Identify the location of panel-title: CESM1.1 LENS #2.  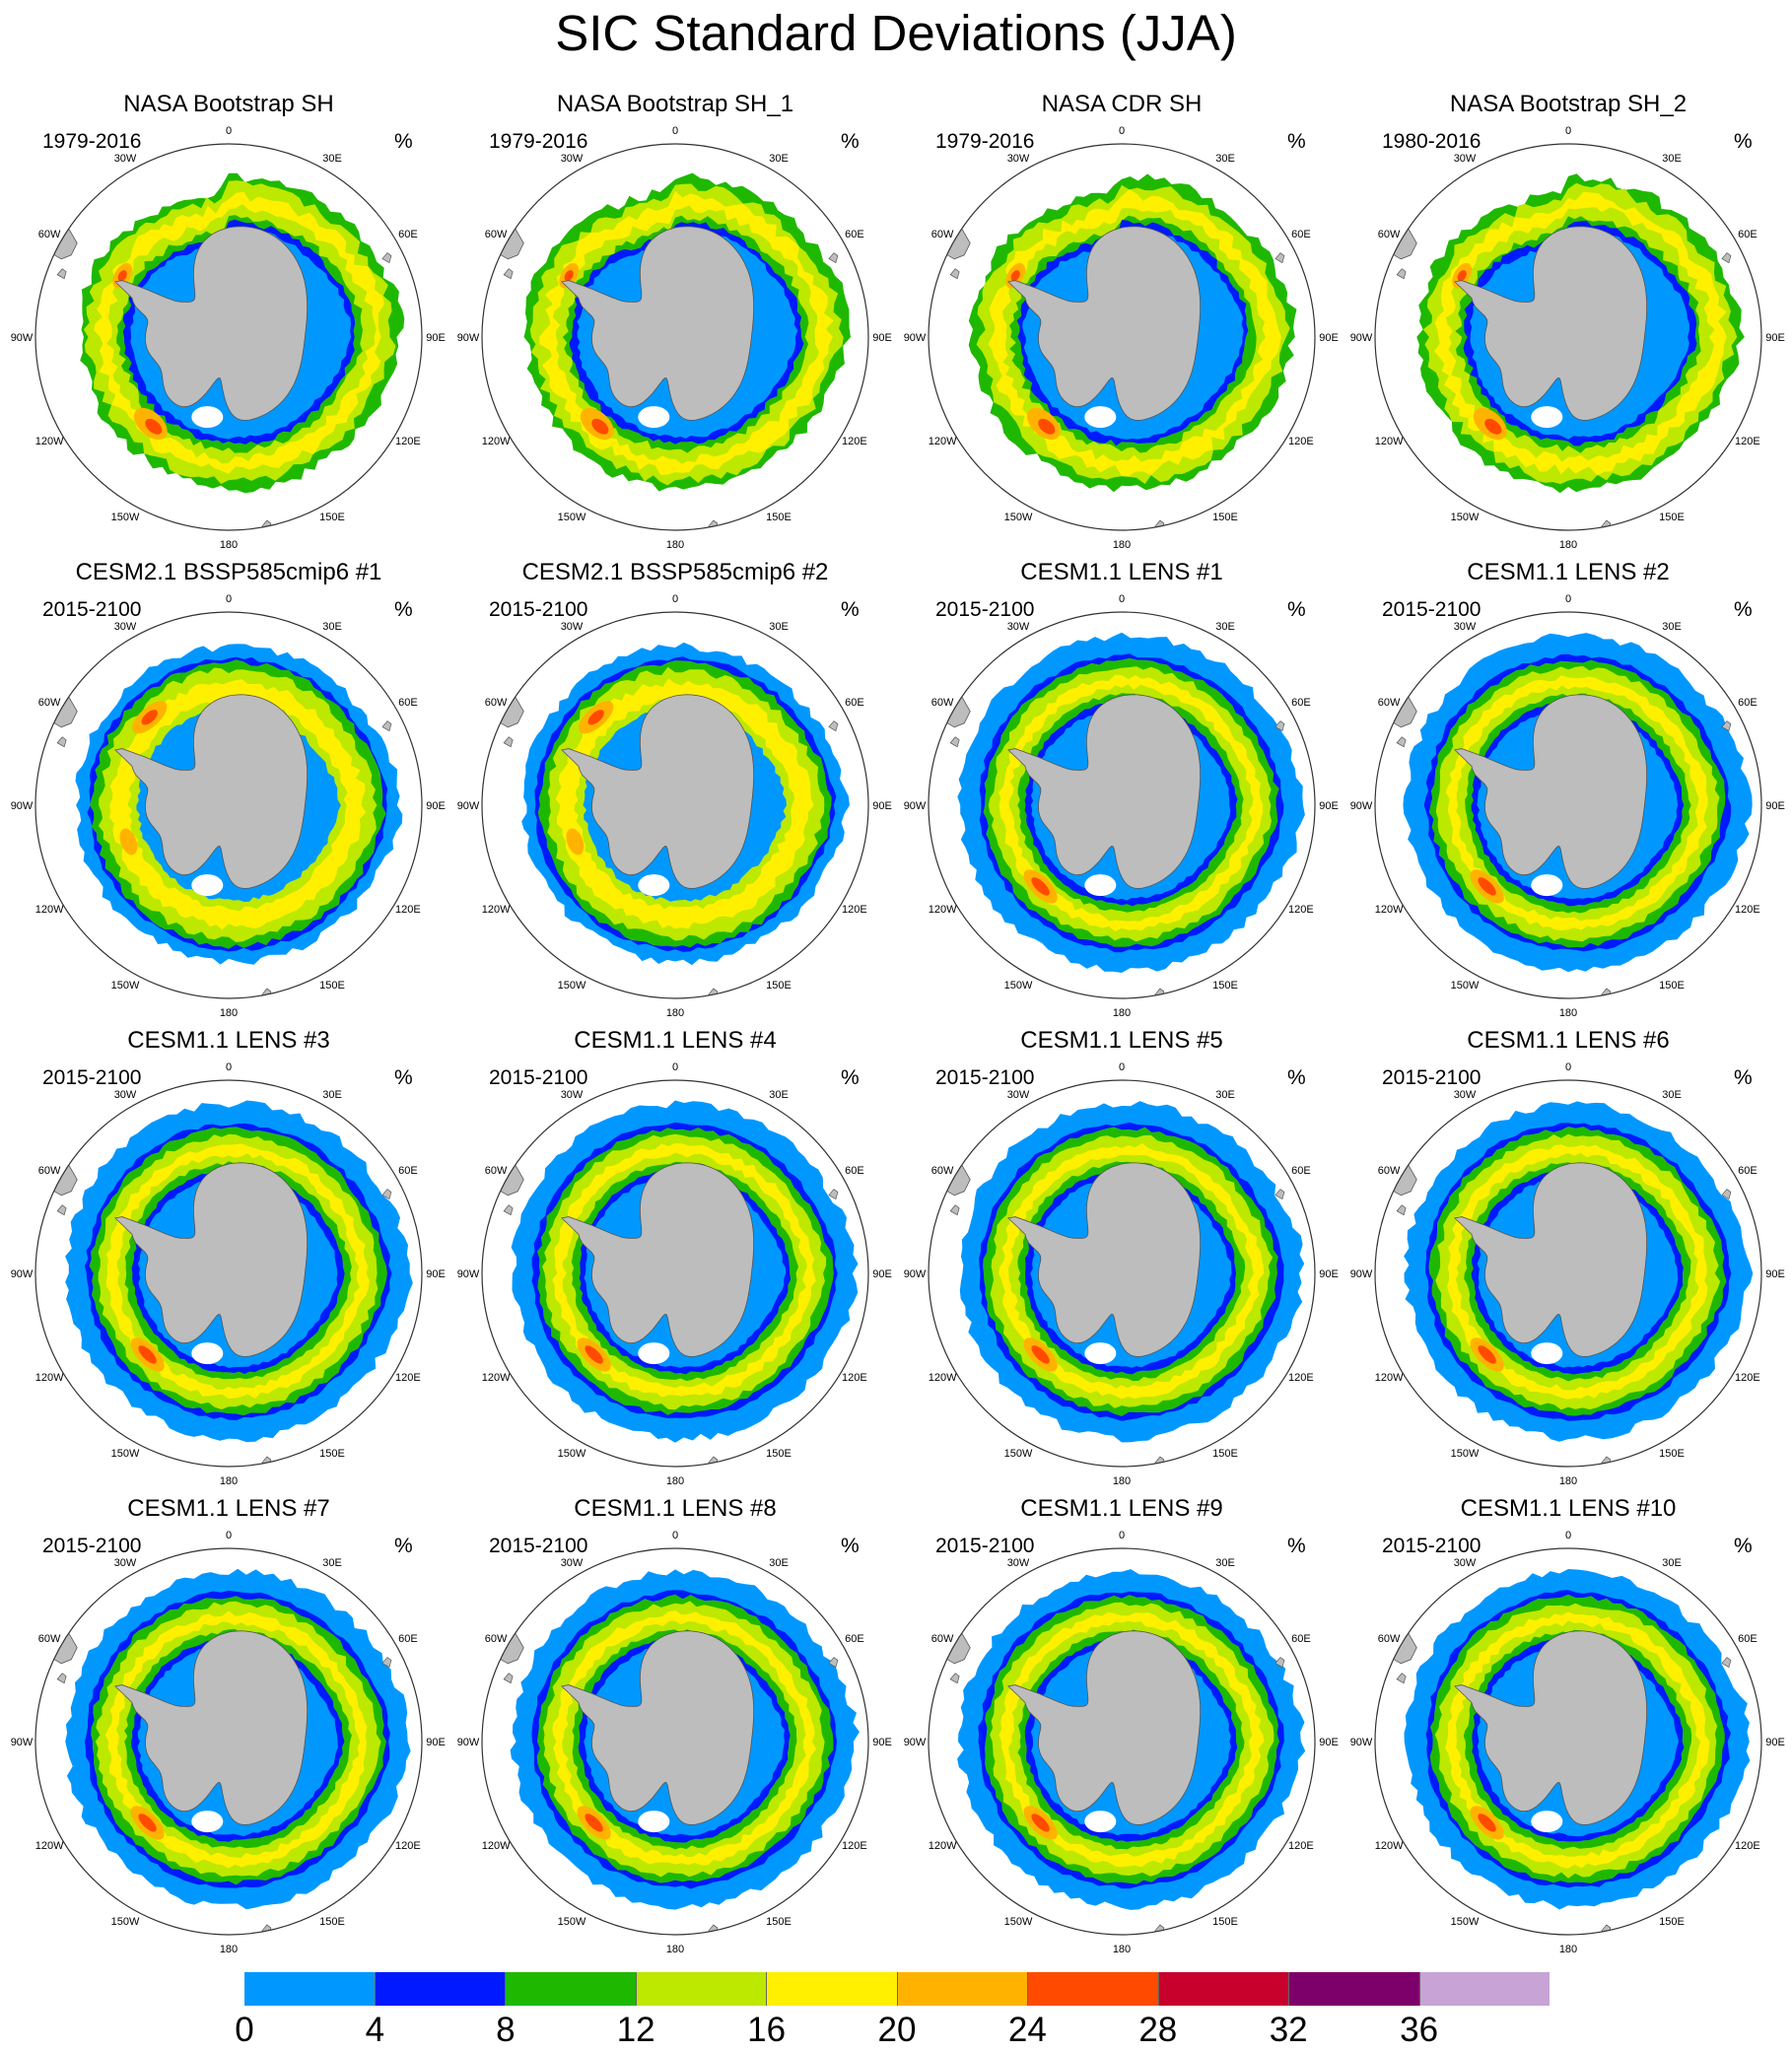
(1568, 572).